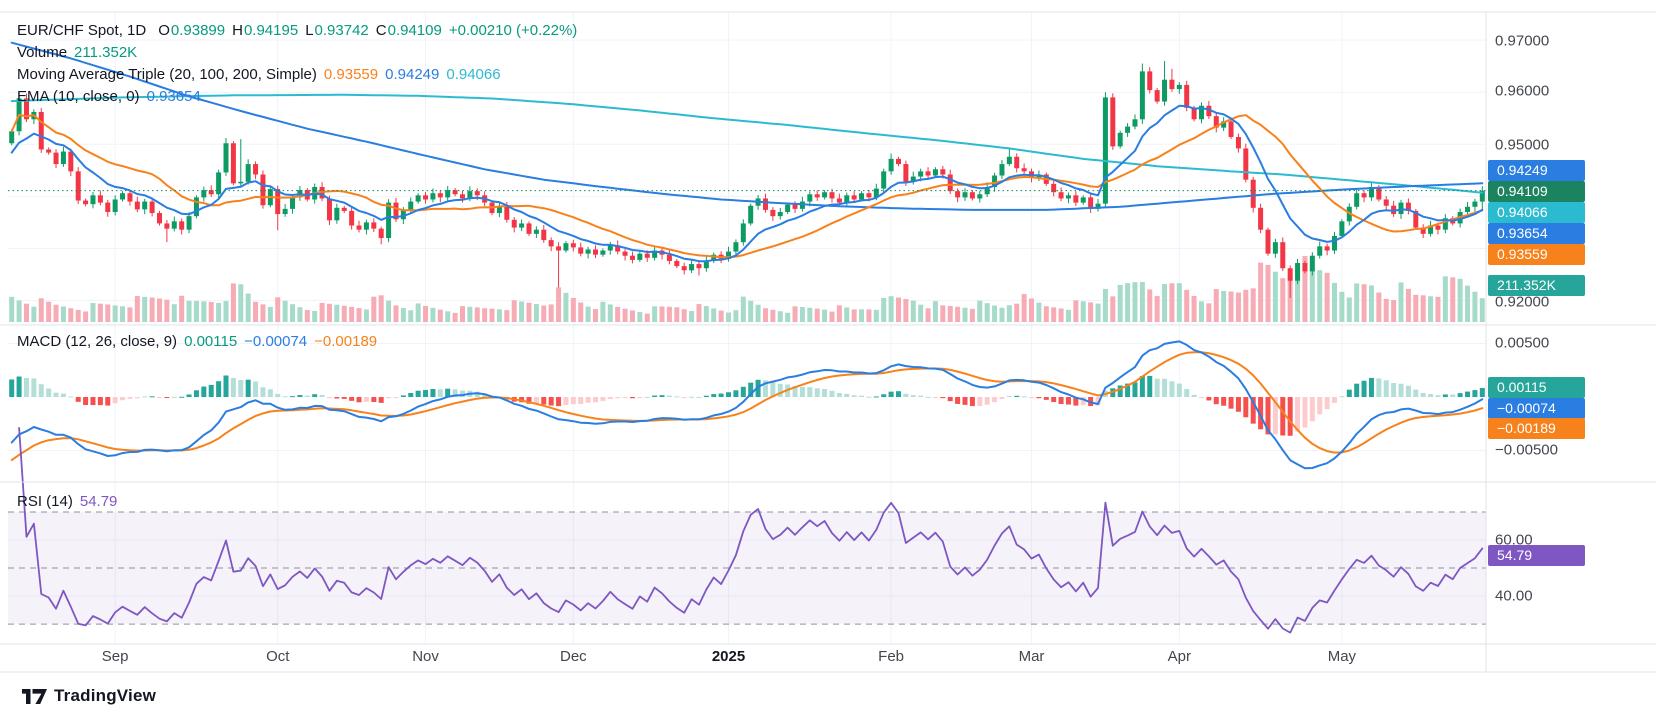 Image resolution: width=1656 pixels, height=718 pixels. What do you see at coordinates (34, 696) in the screenshot?
I see `tradingview-logo-icon` at bounding box center [34, 696].